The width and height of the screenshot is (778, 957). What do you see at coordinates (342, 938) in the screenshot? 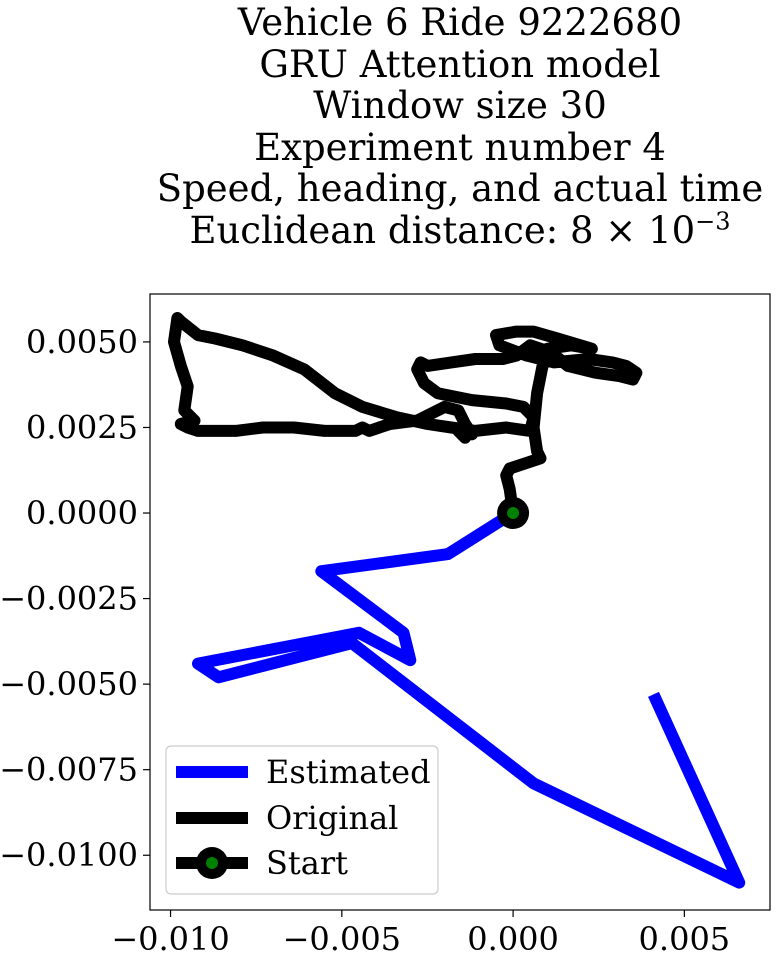
I see `x-tick-label: −0.005` at bounding box center [342, 938].